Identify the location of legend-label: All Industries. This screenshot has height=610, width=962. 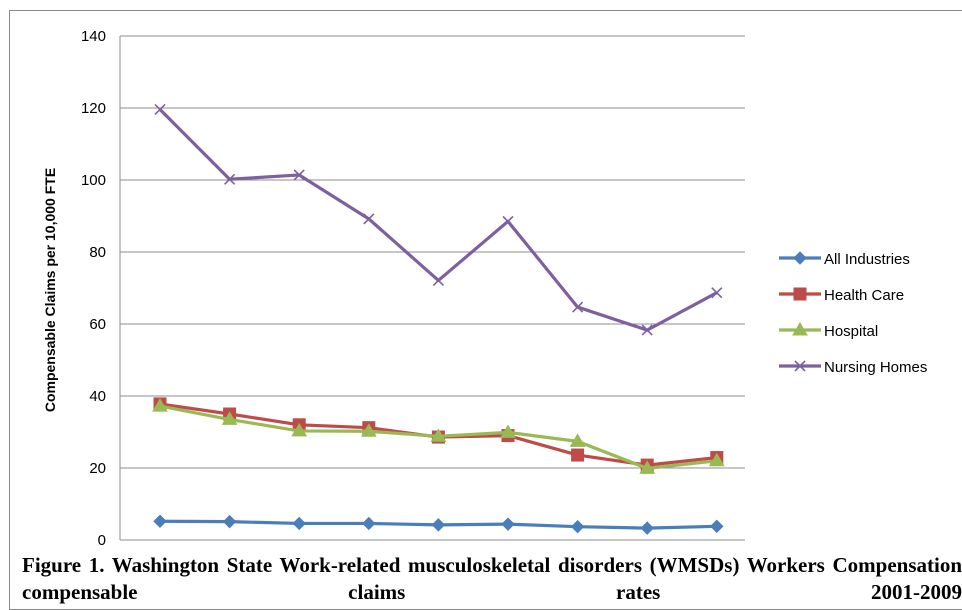
(867, 259).